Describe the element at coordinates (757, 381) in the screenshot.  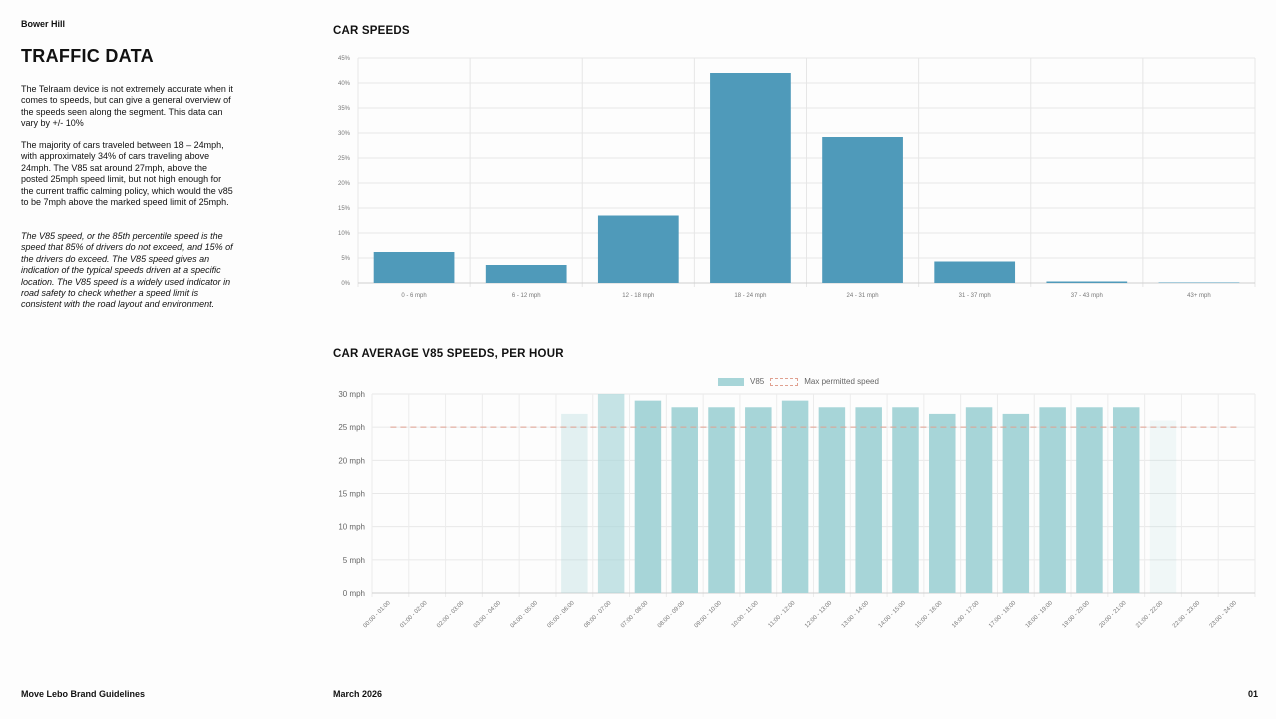
I see `legend-label-v85: V85` at that location.